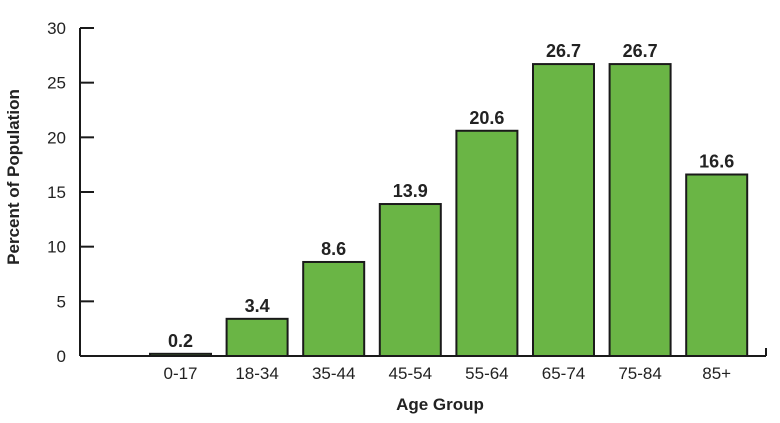 The image size is (780, 423). What do you see at coordinates (56, 83) in the screenshot?
I see `y-tick-label: 25` at bounding box center [56, 83].